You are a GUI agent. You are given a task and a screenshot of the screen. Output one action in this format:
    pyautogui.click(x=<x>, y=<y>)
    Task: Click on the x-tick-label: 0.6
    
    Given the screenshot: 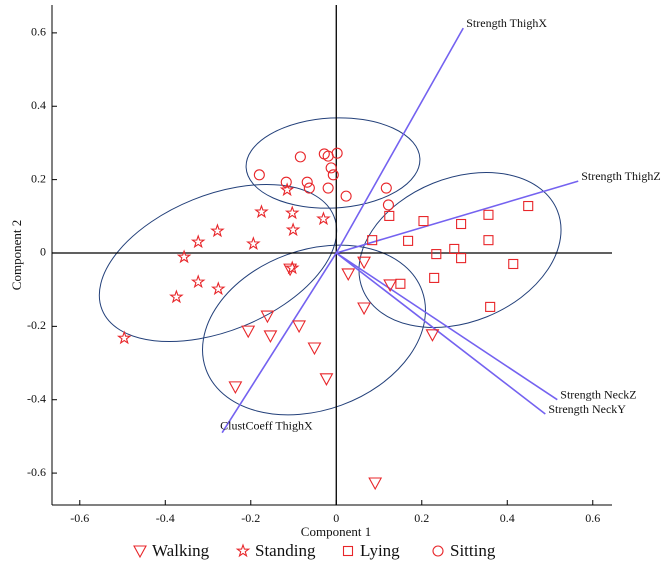 What is the action you would take?
    pyautogui.click(x=592, y=518)
    